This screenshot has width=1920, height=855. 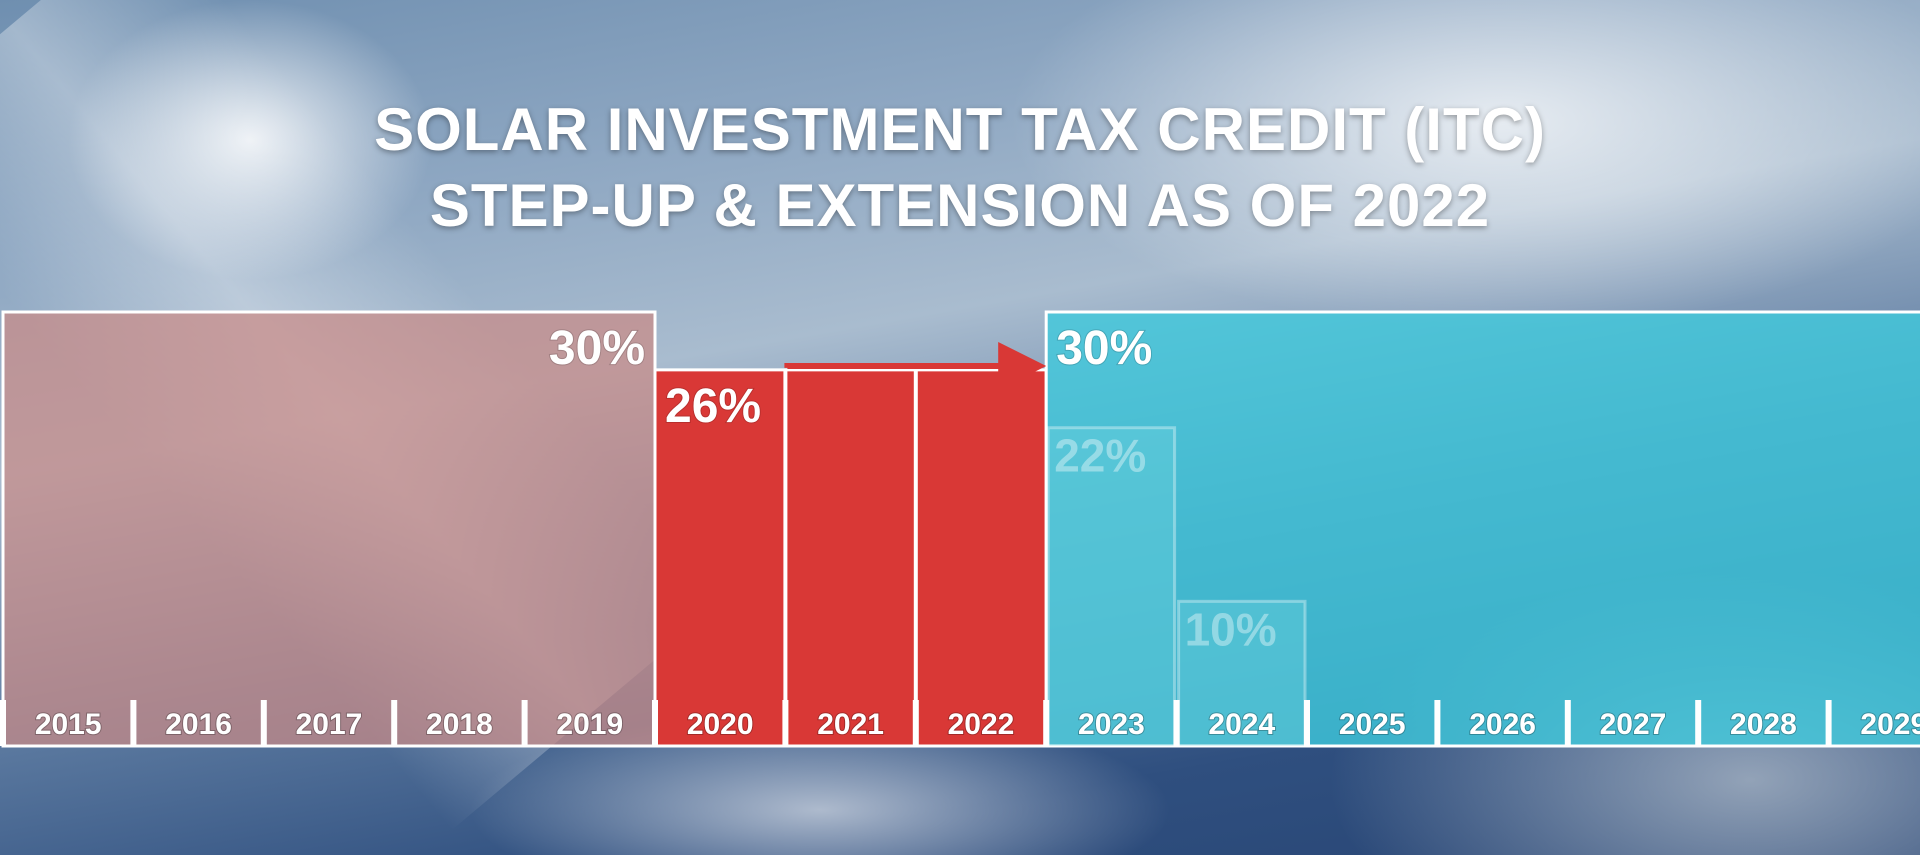 I want to click on step-up-arrow, so click(x=915, y=366).